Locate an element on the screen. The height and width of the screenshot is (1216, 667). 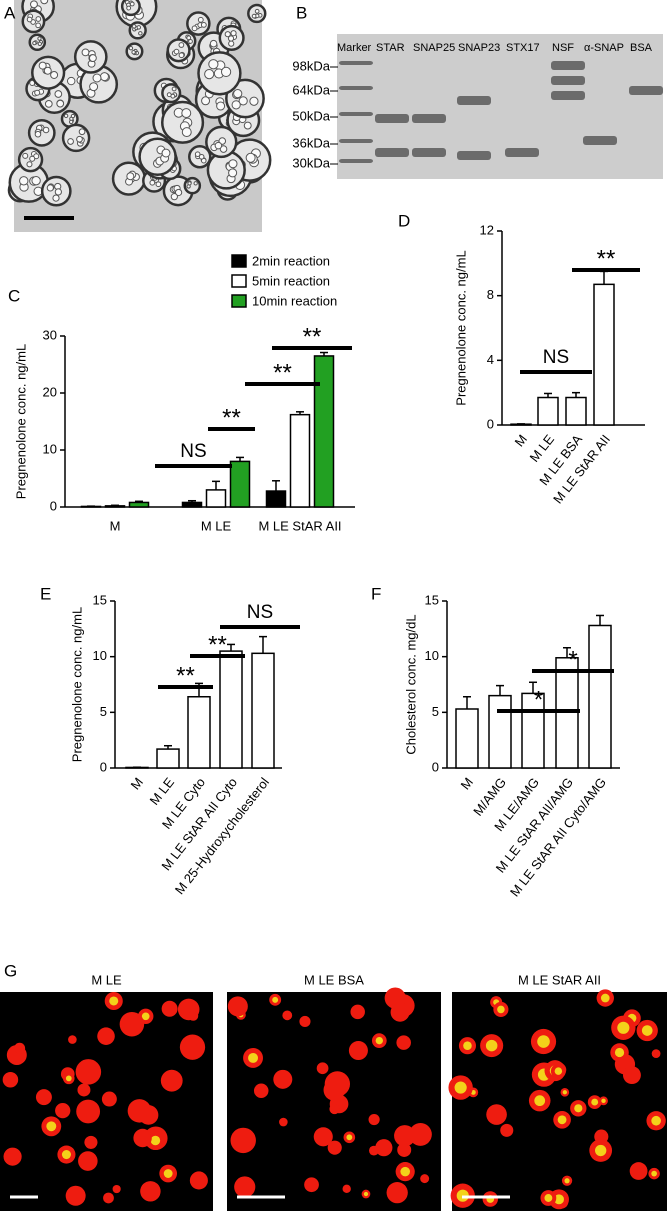
lane-label: BSA is located at coordinates (641, 48).